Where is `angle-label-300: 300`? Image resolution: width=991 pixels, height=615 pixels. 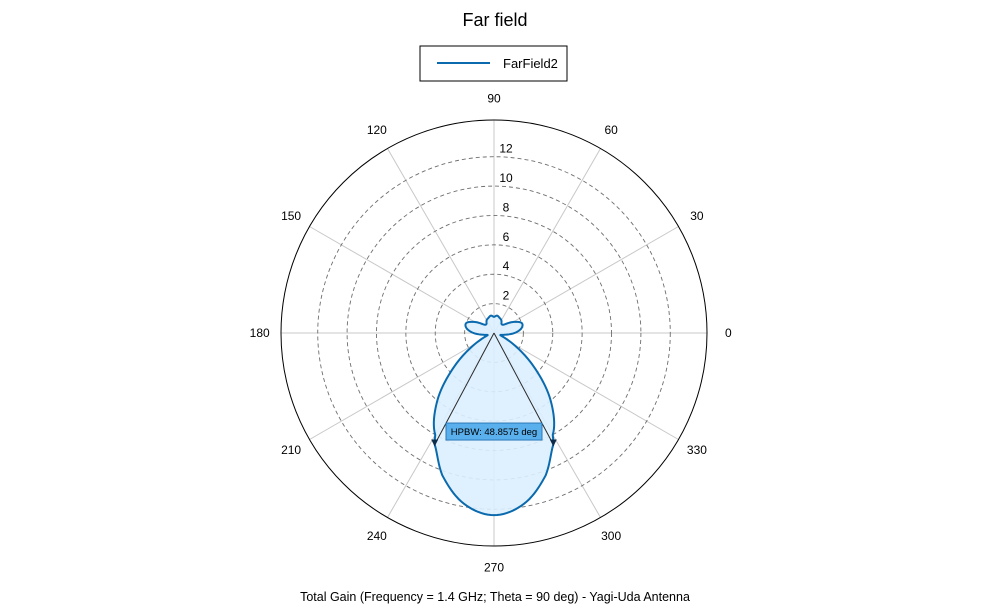 angle-label-300: 300 is located at coordinates (611, 536).